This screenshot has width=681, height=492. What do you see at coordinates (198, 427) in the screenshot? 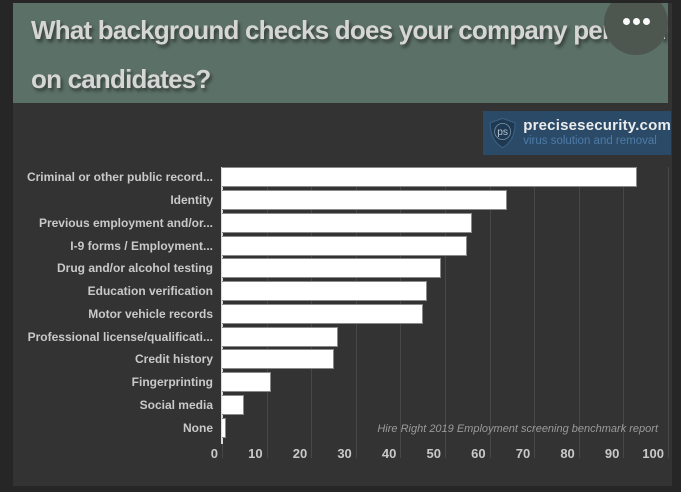
I see `category-label: None` at bounding box center [198, 427].